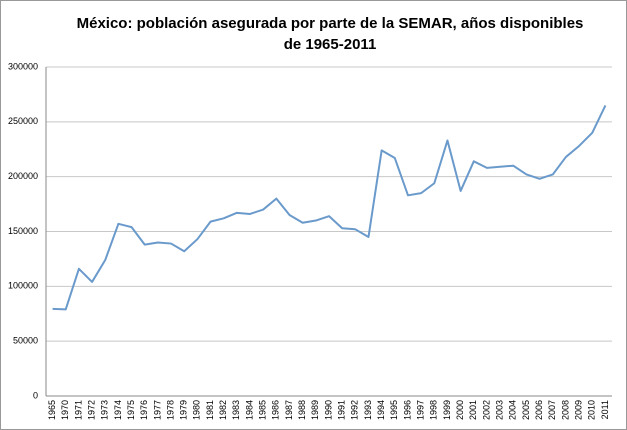 The image size is (627, 430). What do you see at coordinates (249, 410) in the screenshot?
I see `x-tick-label: 1984` at bounding box center [249, 410].